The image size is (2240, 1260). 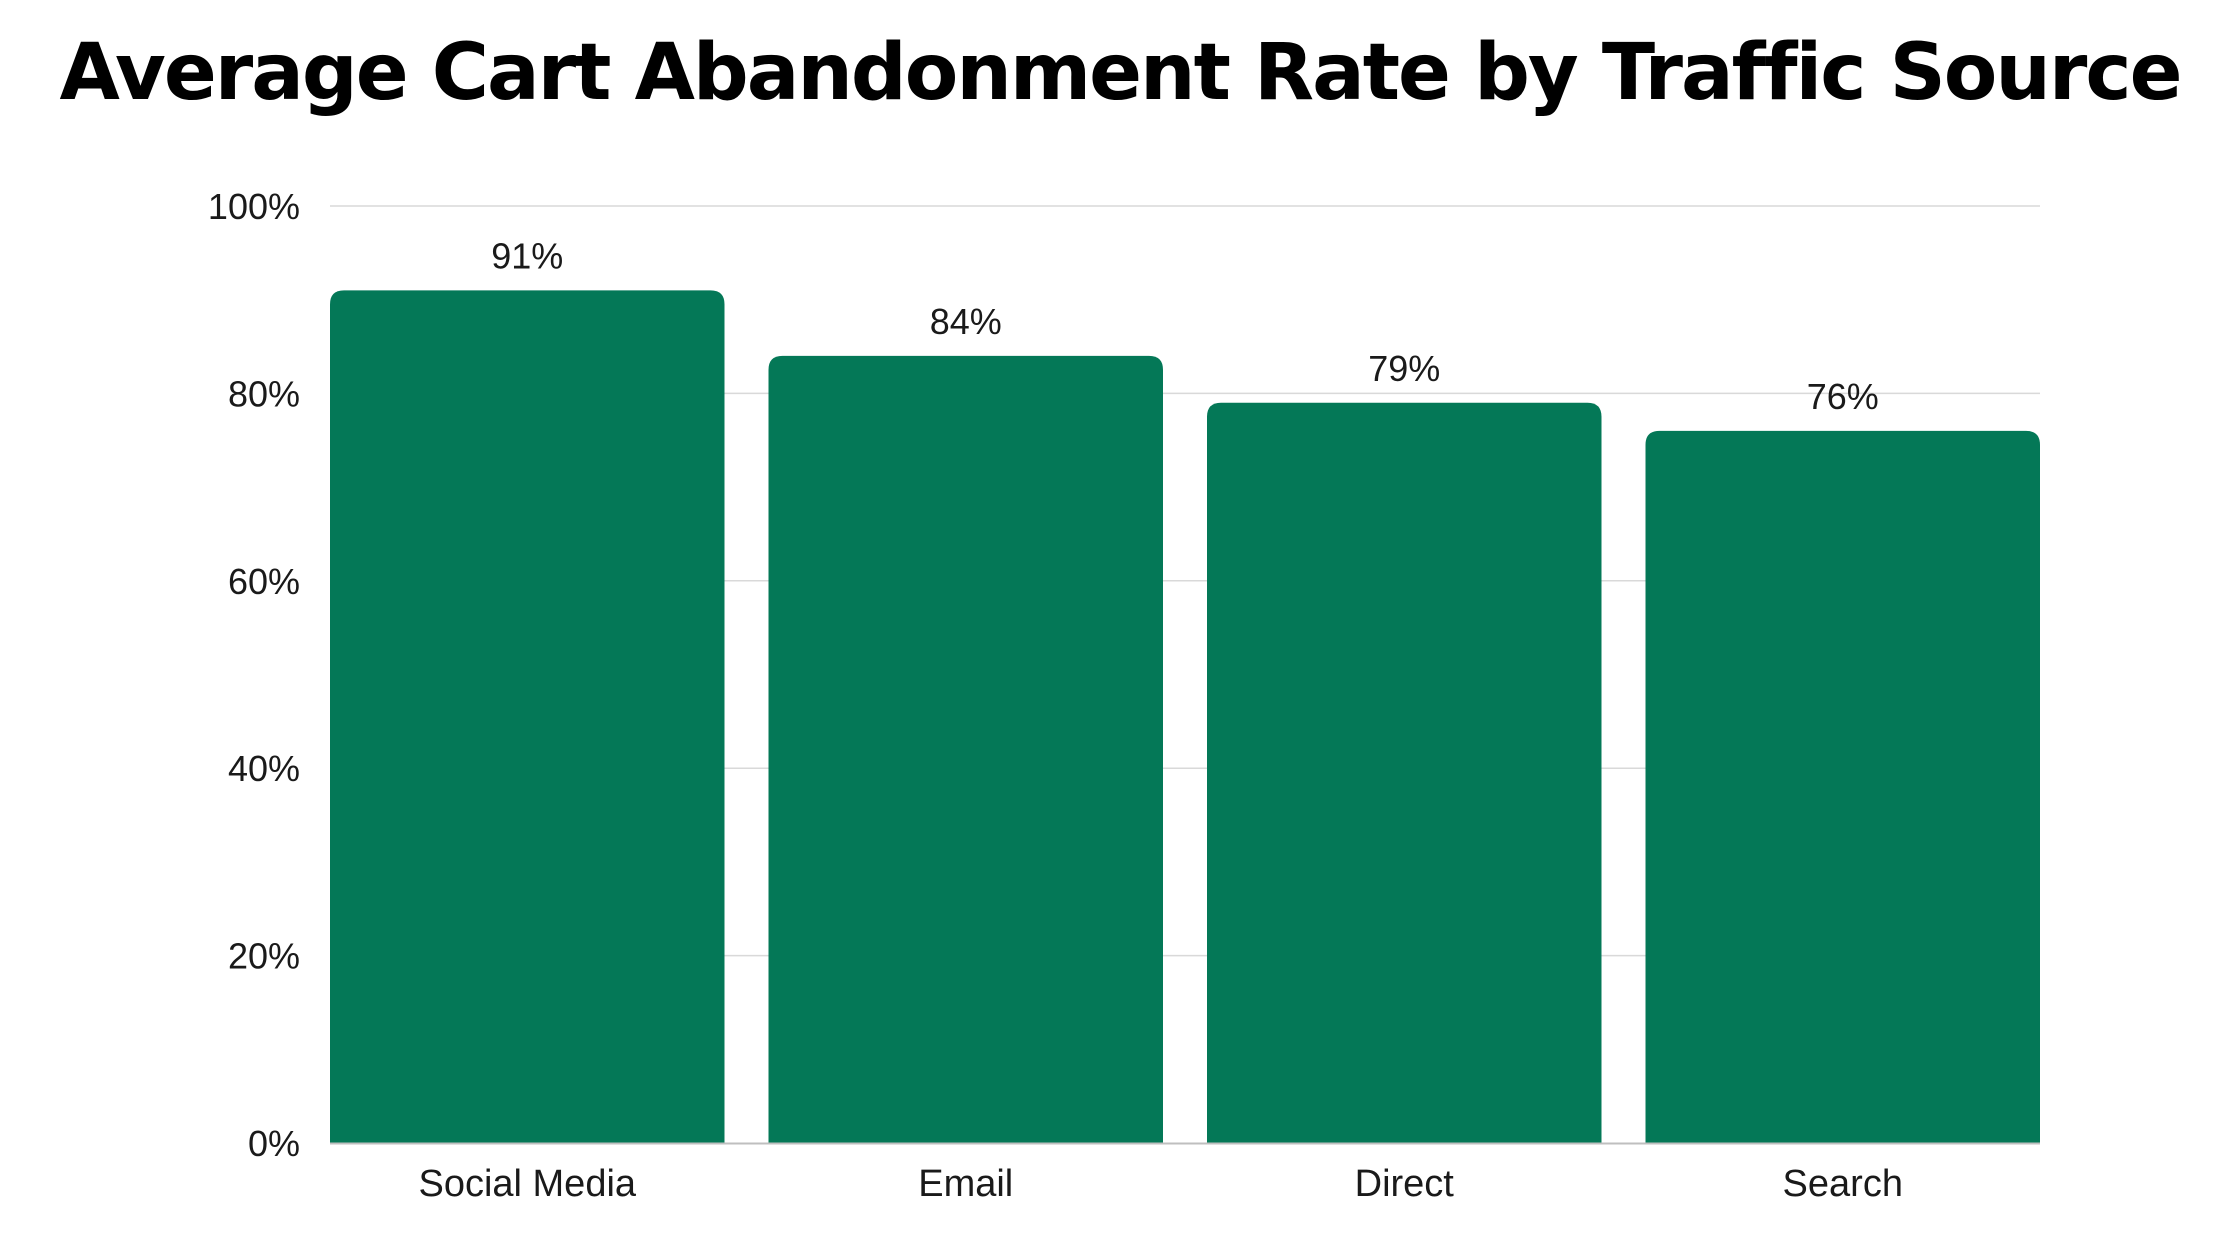 What do you see at coordinates (264, 768) in the screenshot?
I see `y-tick-label: 40%` at bounding box center [264, 768].